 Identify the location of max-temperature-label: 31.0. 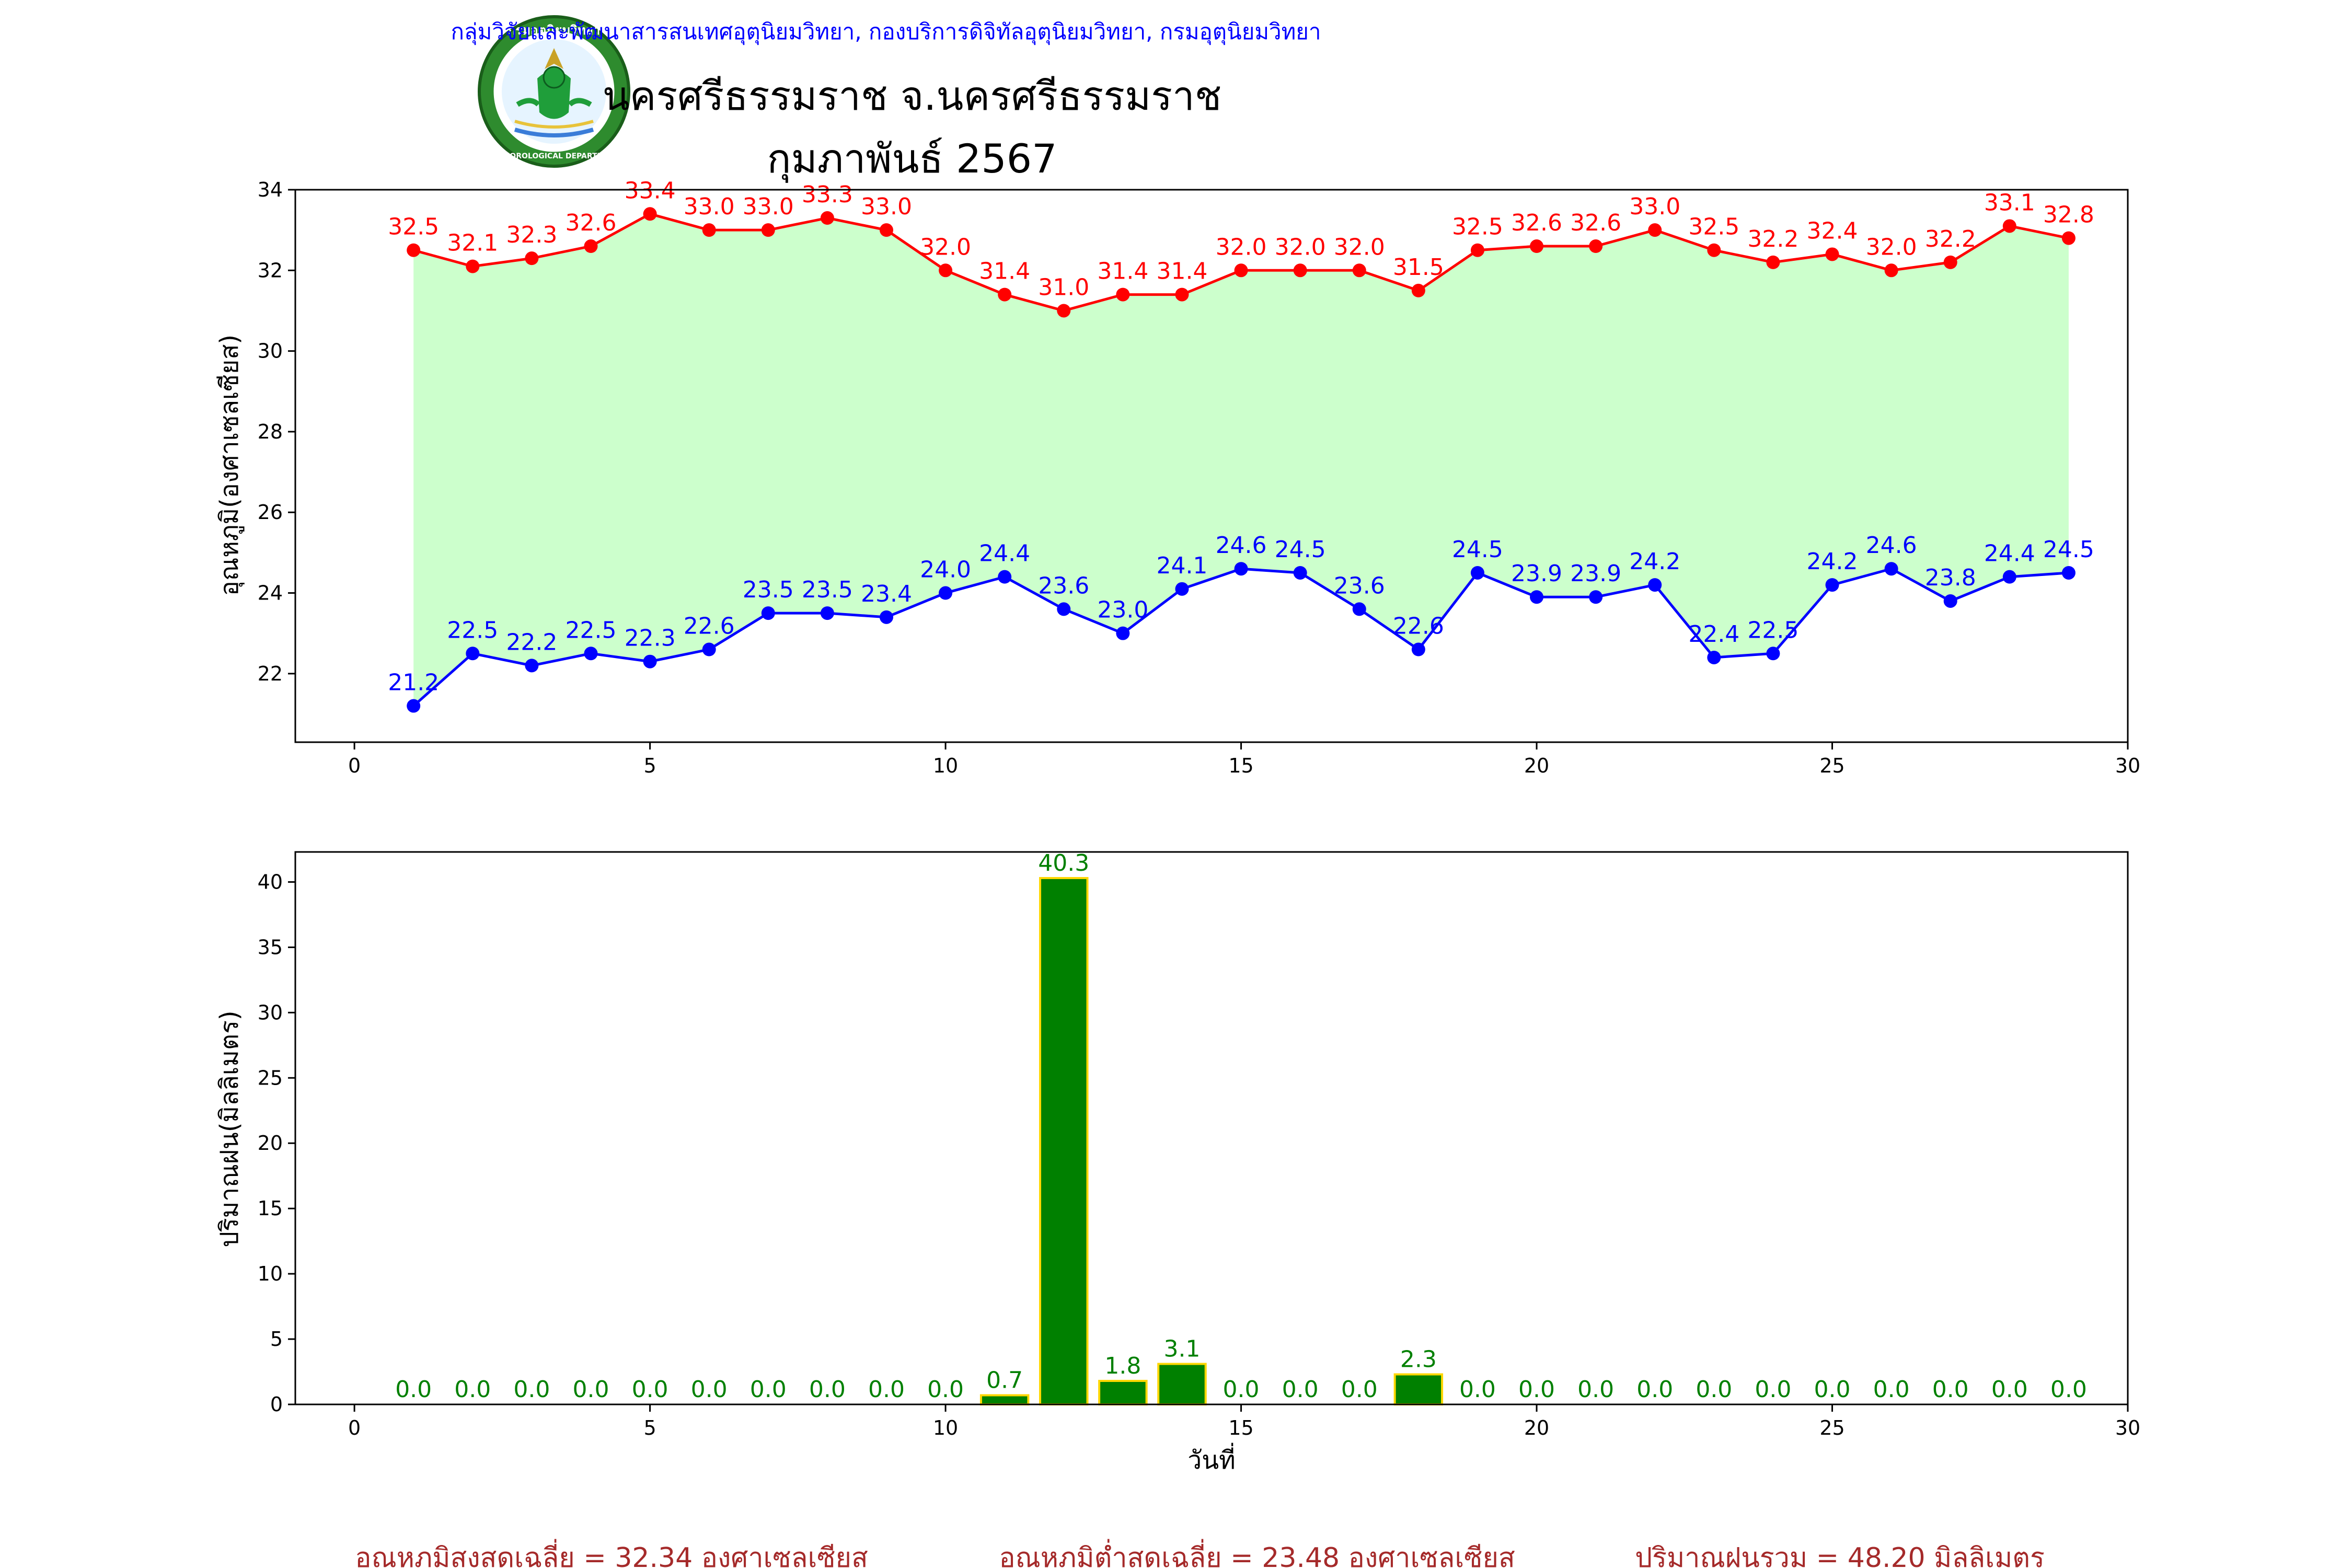
(1063, 287).